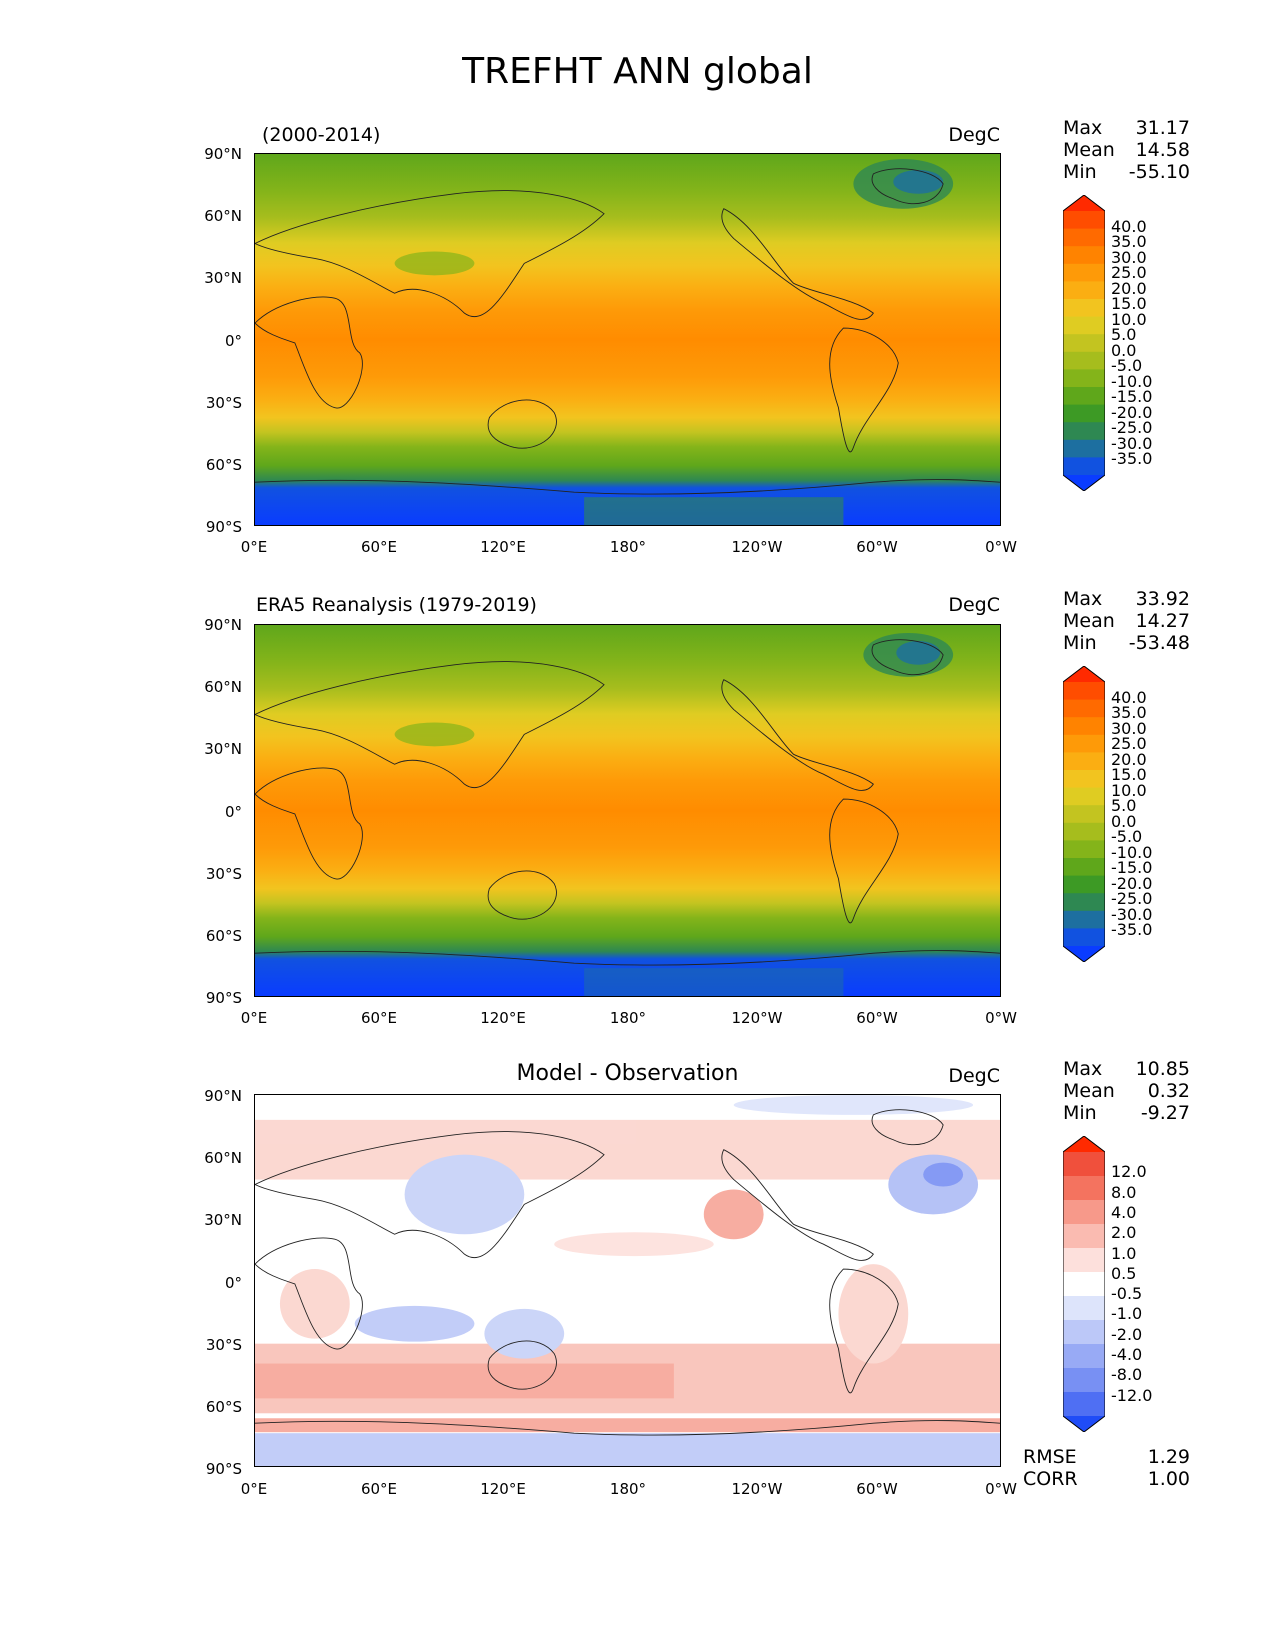 The height and width of the screenshot is (1650, 1275). Describe the element at coordinates (1127, 1314) in the screenshot. I see `colorbar-tick-label: -1.0` at that location.